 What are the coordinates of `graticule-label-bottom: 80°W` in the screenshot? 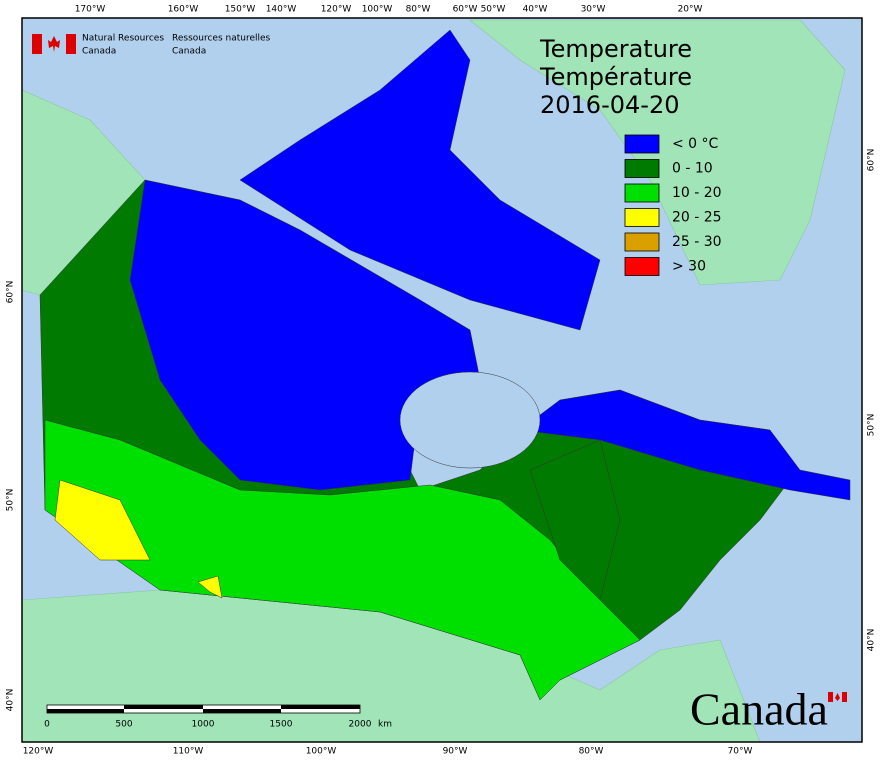 It's located at (591, 752).